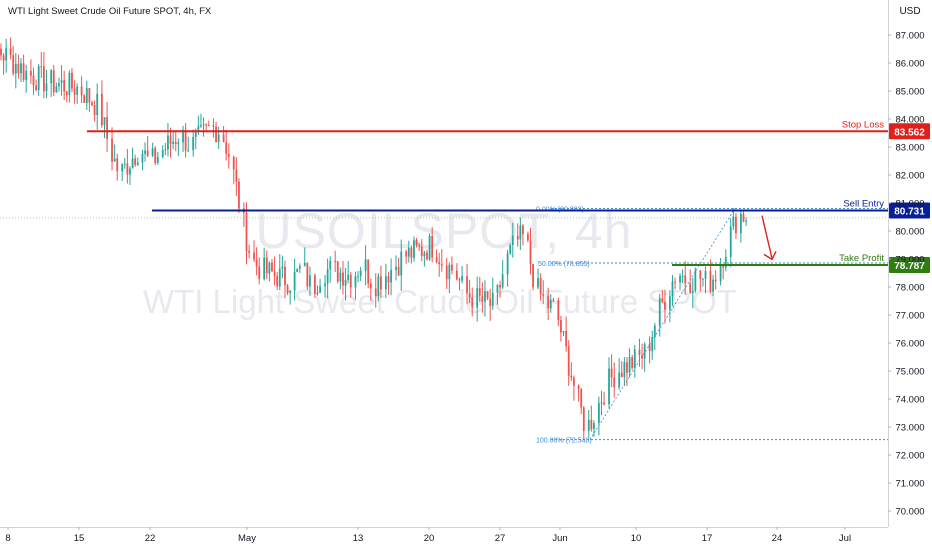 This screenshot has width=932, height=555. Describe the element at coordinates (636, 538) in the screenshot. I see `x-tick-label: 10` at that location.